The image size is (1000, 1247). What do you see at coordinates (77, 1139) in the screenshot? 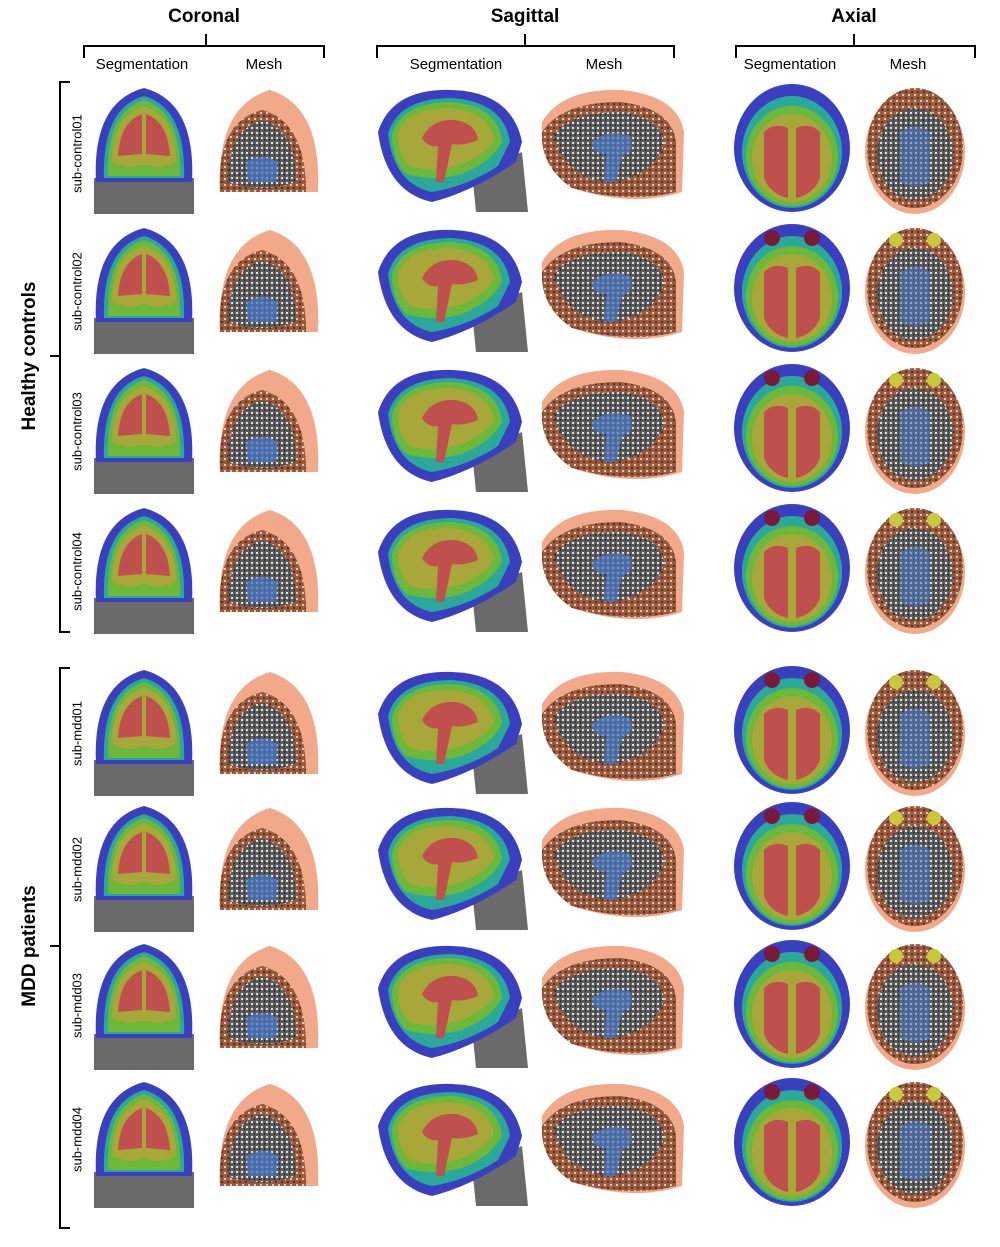
I see `subject-label: sub-mdd04` at bounding box center [77, 1139].